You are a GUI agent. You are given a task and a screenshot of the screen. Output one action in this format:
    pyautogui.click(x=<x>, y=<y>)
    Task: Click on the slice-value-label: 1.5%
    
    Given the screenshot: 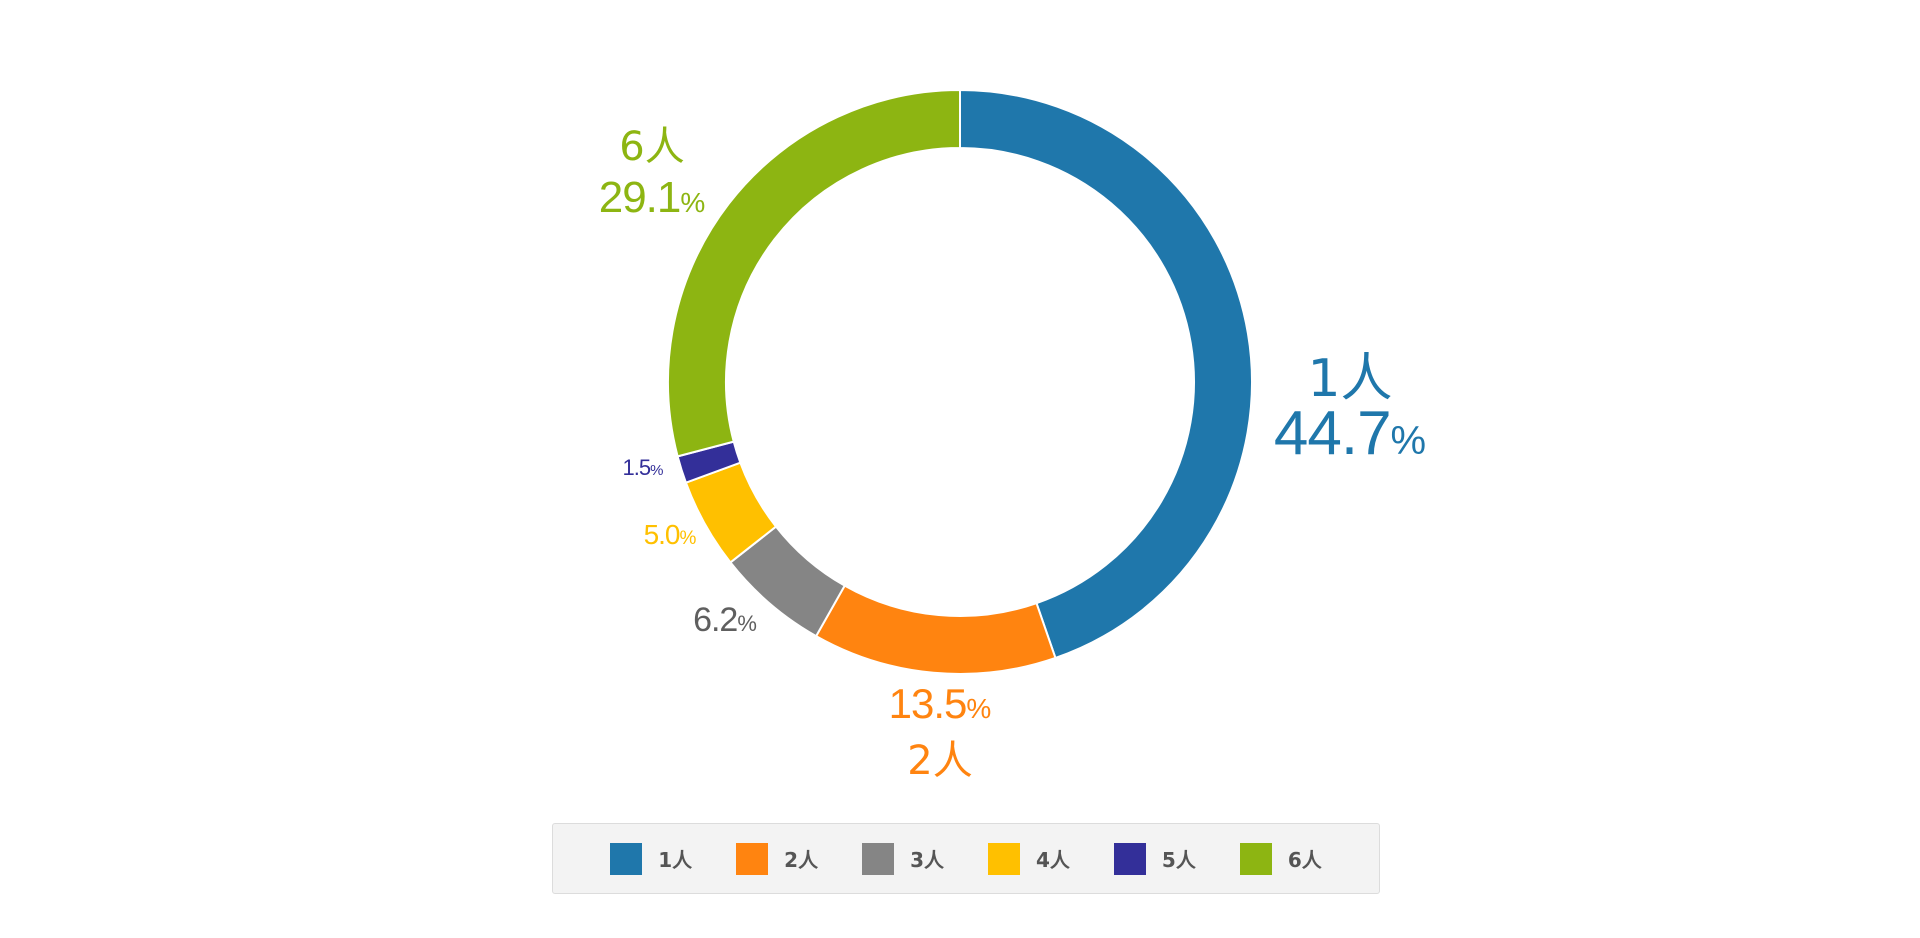 What is the action you would take?
    pyautogui.click(x=643, y=467)
    